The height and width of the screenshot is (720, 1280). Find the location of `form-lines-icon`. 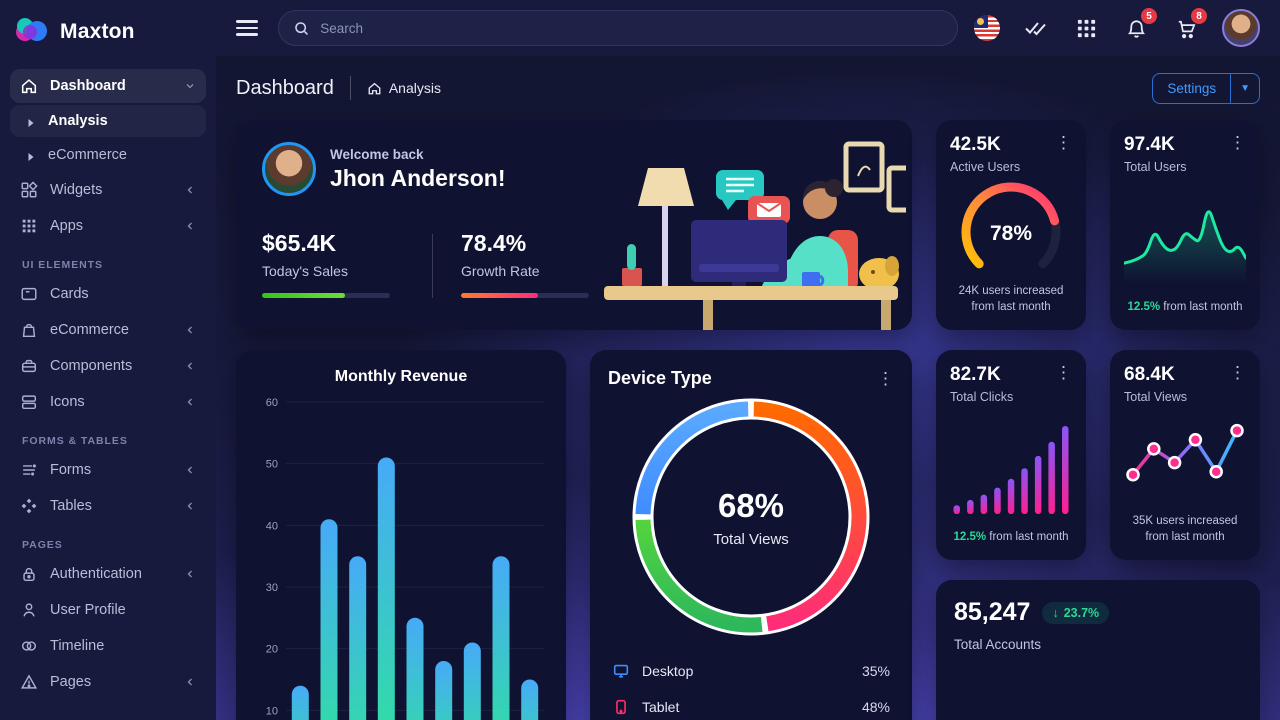

form-lines-icon is located at coordinates (29, 470).